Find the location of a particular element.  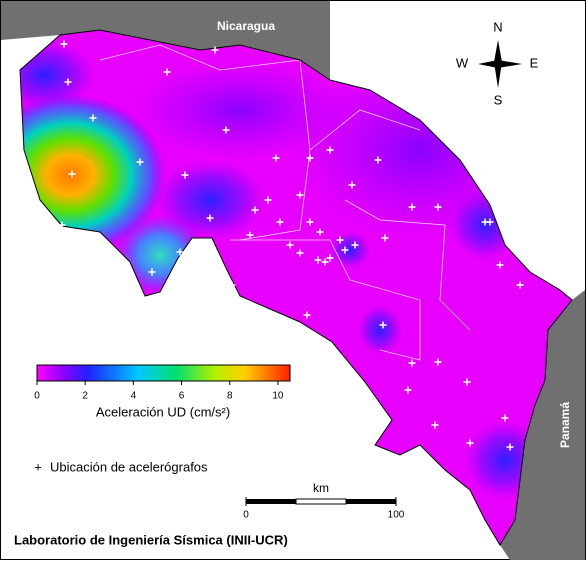

legend-label: Ubicación de acelerógrafos is located at coordinates (129, 466).